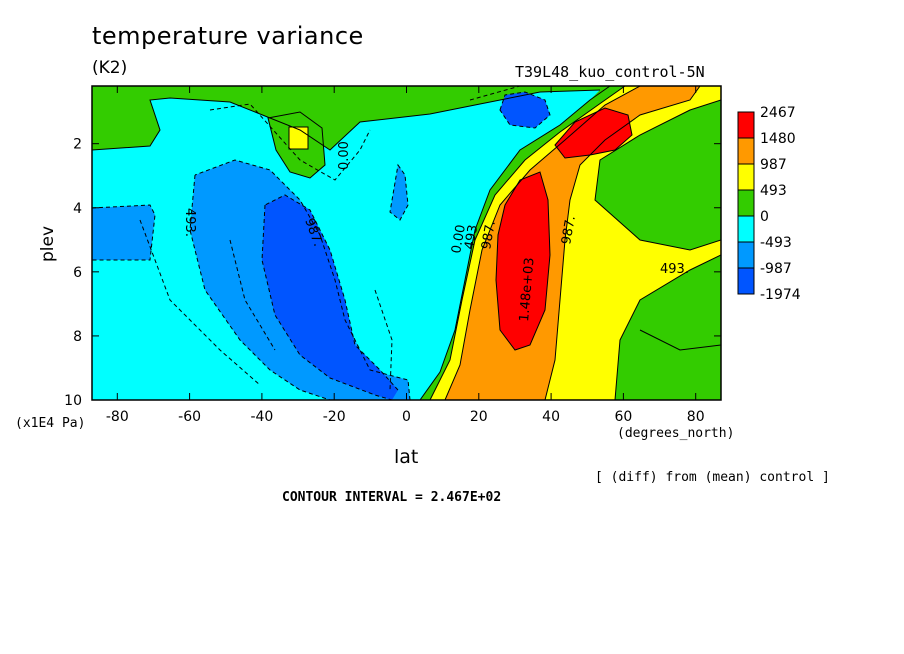 The height and width of the screenshot is (654, 904). I want to click on x-axis-label: lat, so click(406, 457).